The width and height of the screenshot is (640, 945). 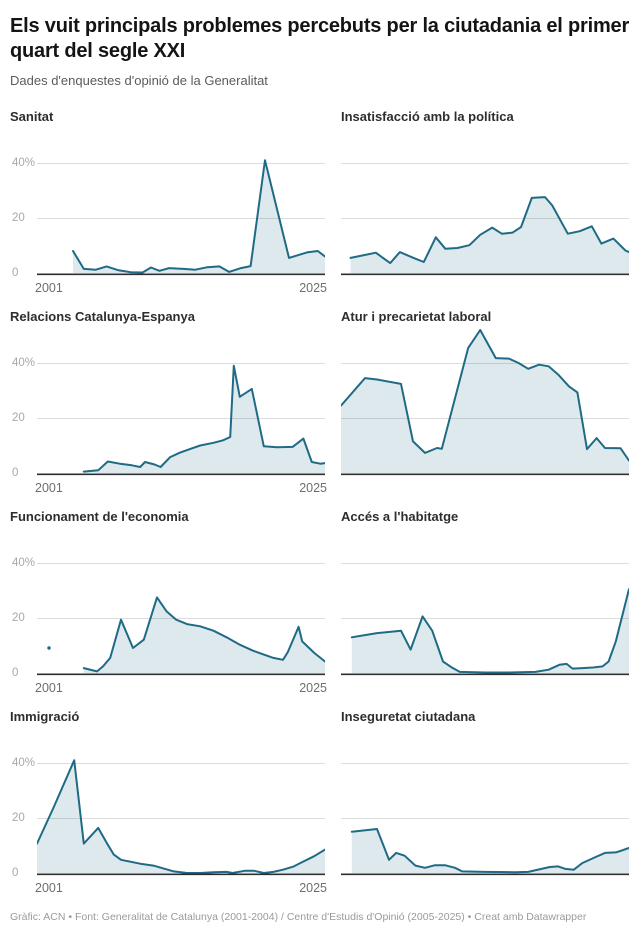 I want to click on y-axis-labels-immigracio: 40% 20 0, so click(x=23, y=803).